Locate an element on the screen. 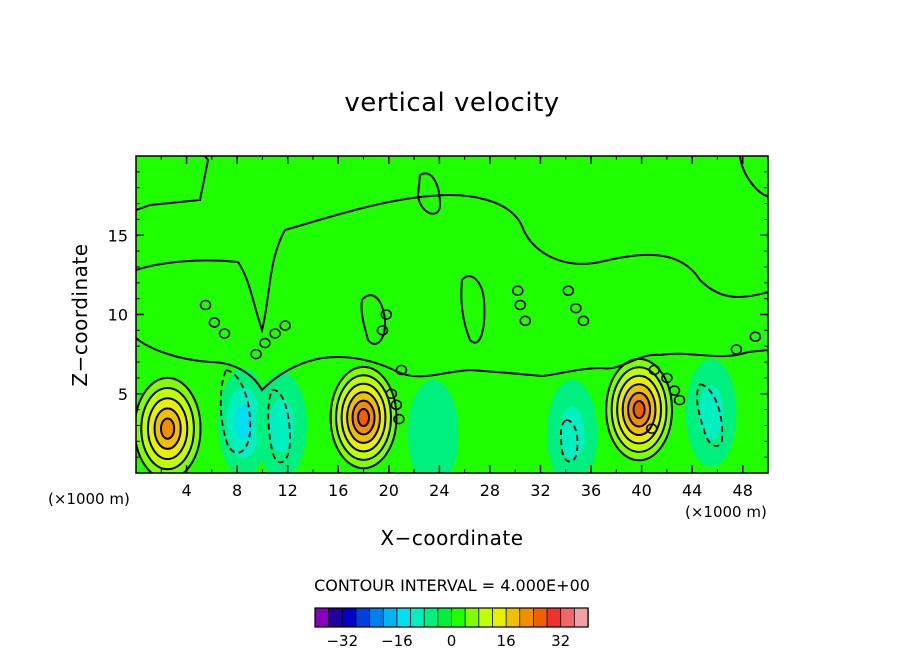  x-tick-label: 8 is located at coordinates (237, 490).